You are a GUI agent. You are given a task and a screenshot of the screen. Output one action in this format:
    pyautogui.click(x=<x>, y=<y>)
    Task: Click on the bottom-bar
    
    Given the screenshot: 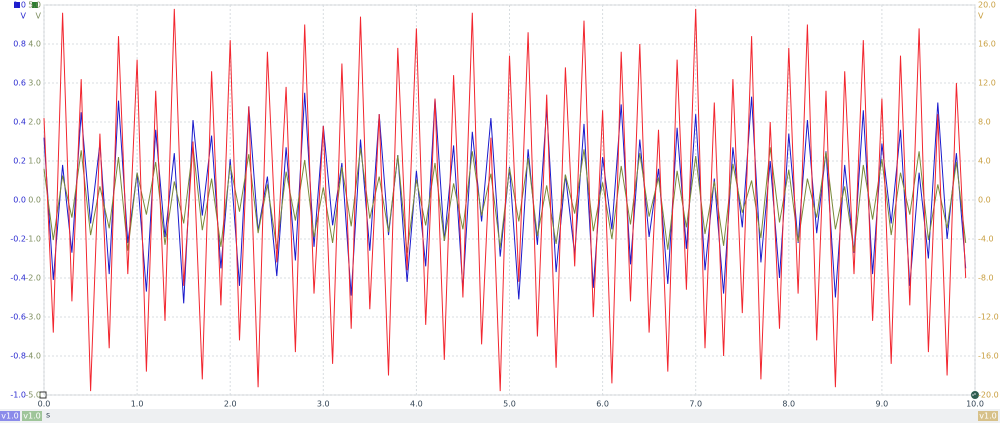 What is the action you would take?
    pyautogui.click(x=500, y=416)
    